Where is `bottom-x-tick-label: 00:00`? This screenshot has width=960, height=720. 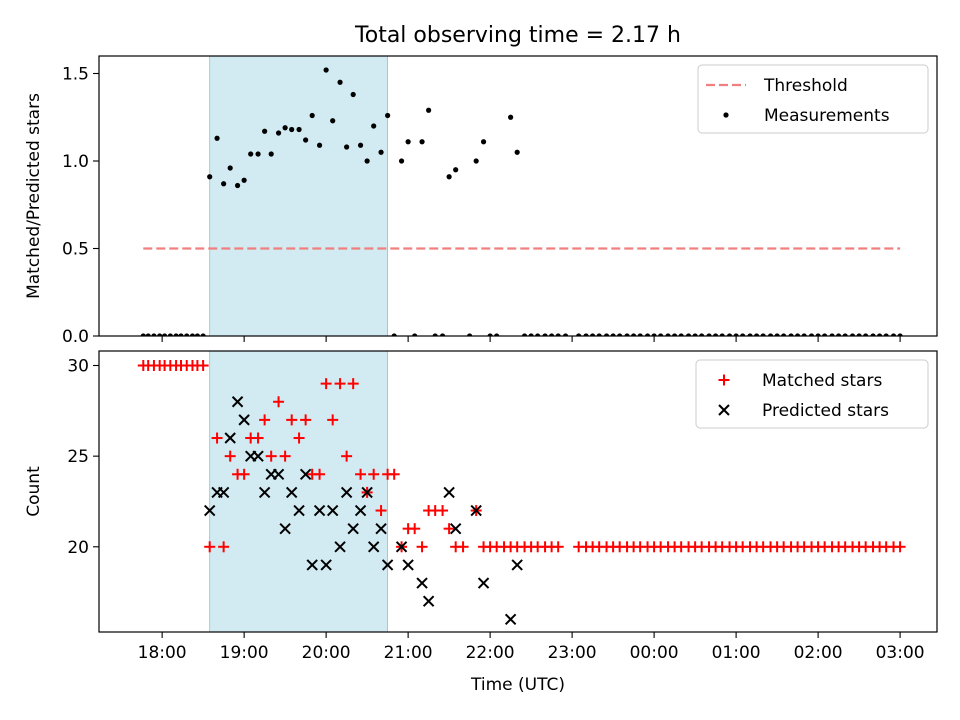 bottom-x-tick-label: 00:00 is located at coordinates (654, 653).